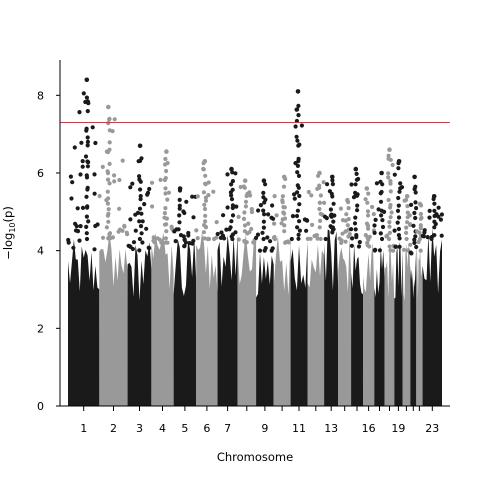 This screenshot has width=480, height=480. What do you see at coordinates (316, 325) in the screenshot?
I see `chromosome-12-point-mass` at bounding box center [316, 325].